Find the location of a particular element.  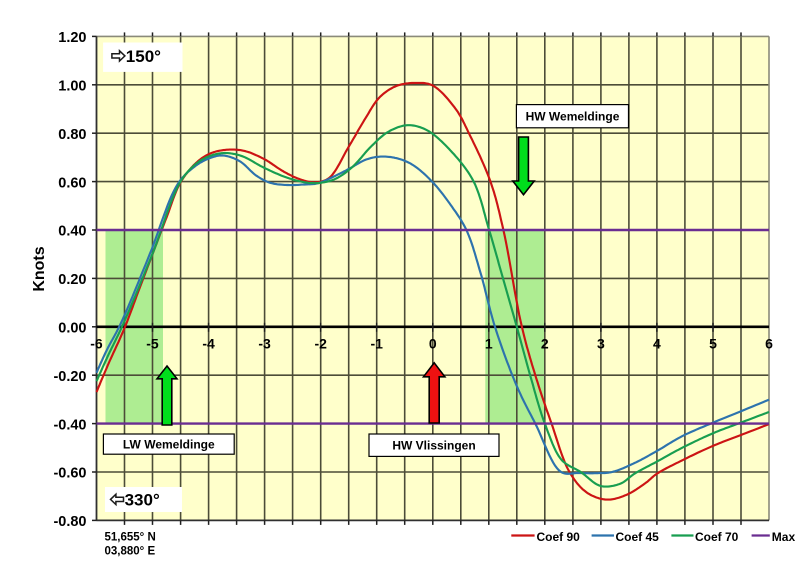

svg-text: Knots is located at coordinates (39, 268).